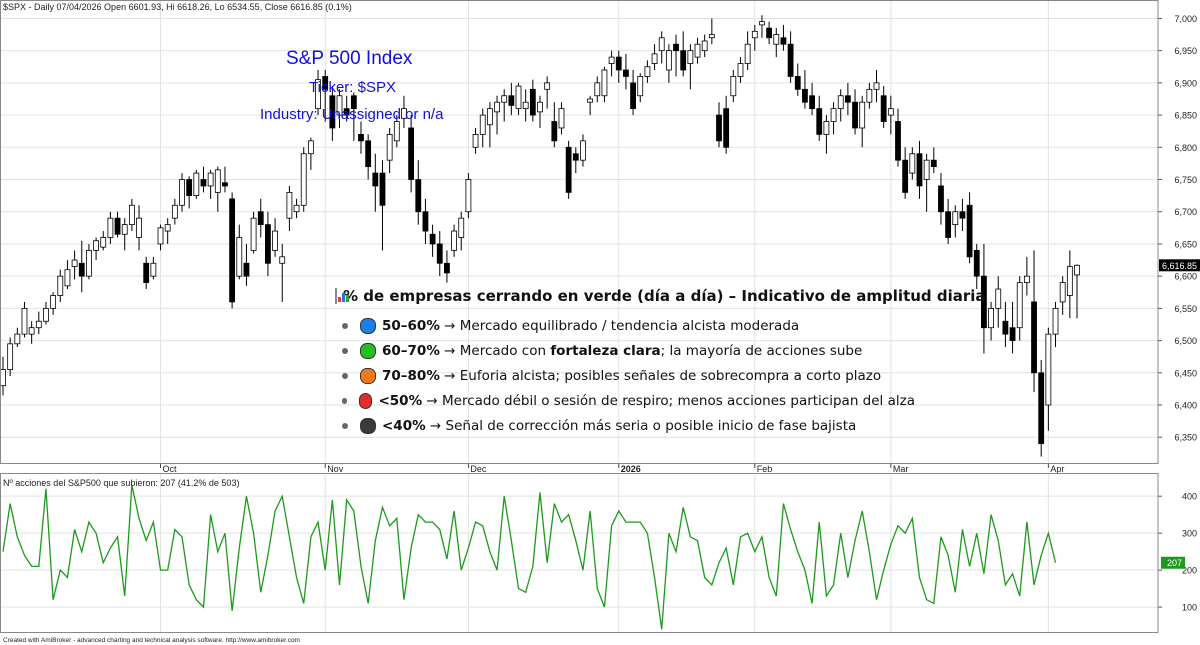 The height and width of the screenshot is (645, 1200). Describe the element at coordinates (352, 87) in the screenshot. I see `ticker-label: Ticker: $SPX` at that location.